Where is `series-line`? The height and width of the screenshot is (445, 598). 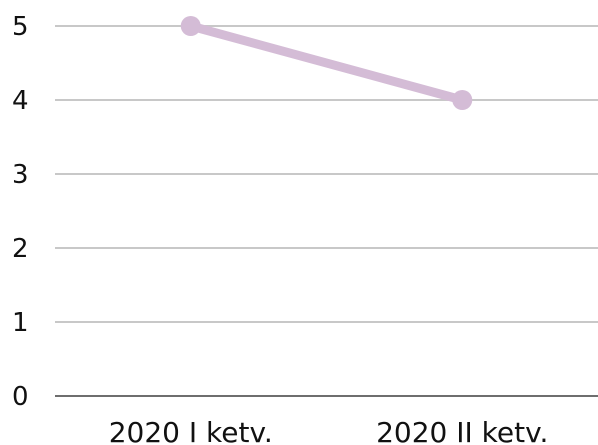
series-line is located at coordinates (326, 63).